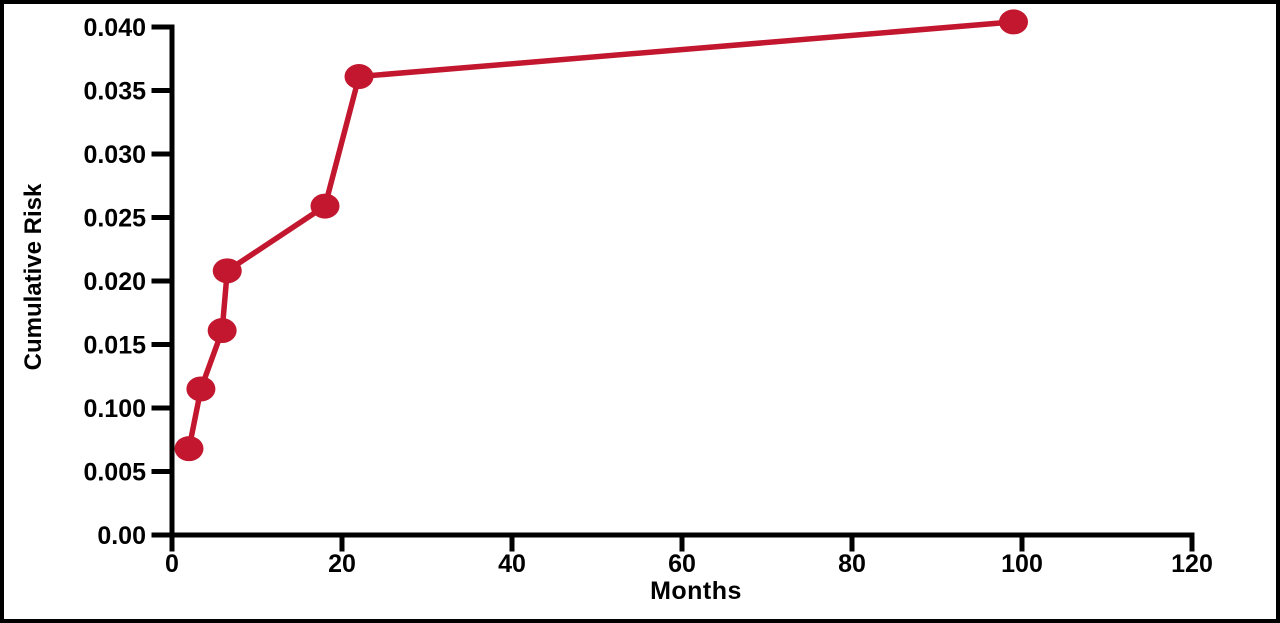 The width and height of the screenshot is (1280, 623). Describe the element at coordinates (114, 92) in the screenshot. I see `y-tick-label: 0.035` at that location.